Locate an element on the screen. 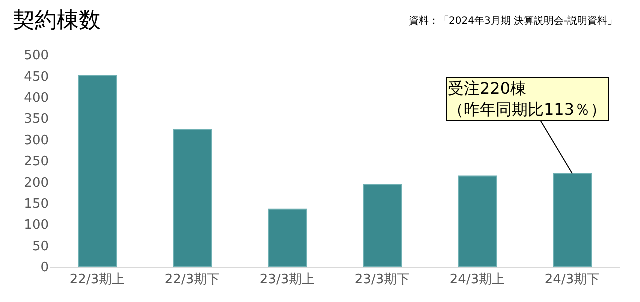  annotation: 受注220棟（昨年同期比113％） is located at coordinates (527, 99).